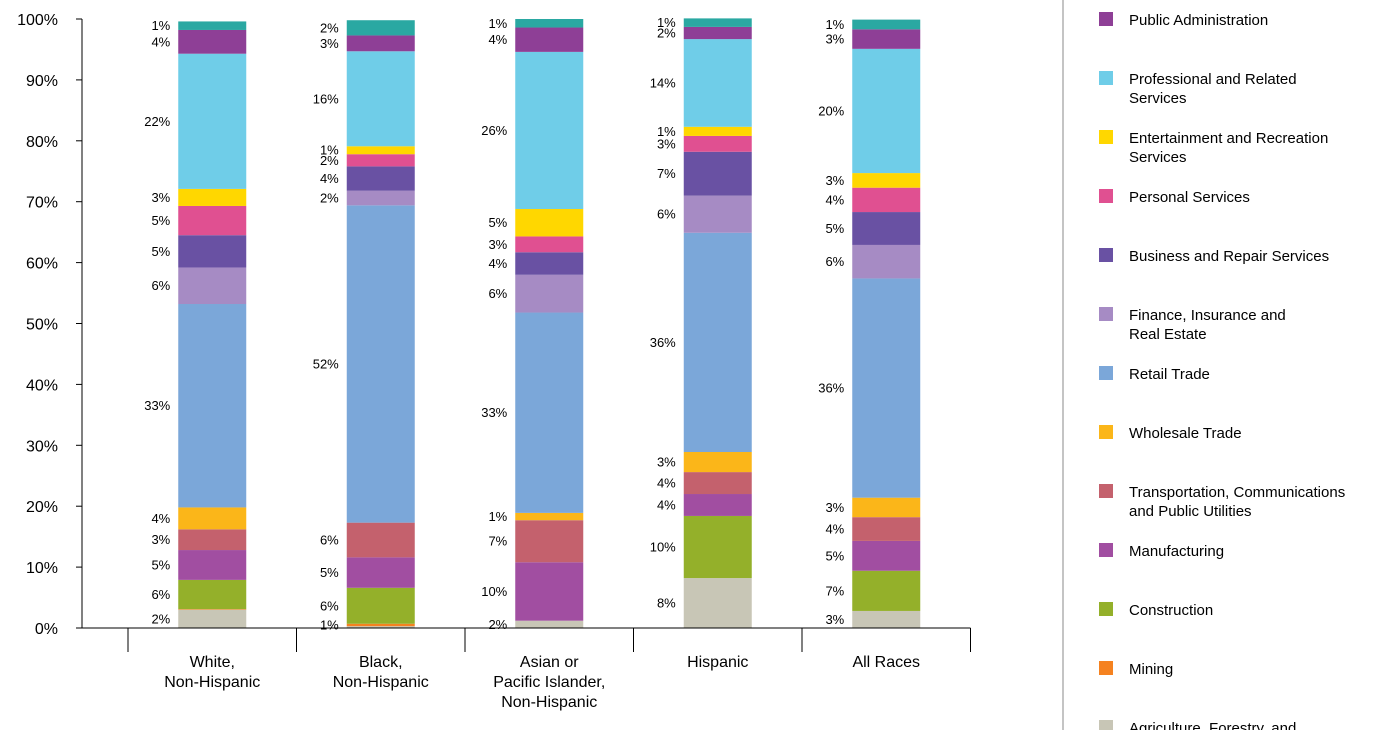 This screenshot has width=1379, height=730. Describe the element at coordinates (1174, 197) in the screenshot. I see `legend-item: Personal Services` at that location.